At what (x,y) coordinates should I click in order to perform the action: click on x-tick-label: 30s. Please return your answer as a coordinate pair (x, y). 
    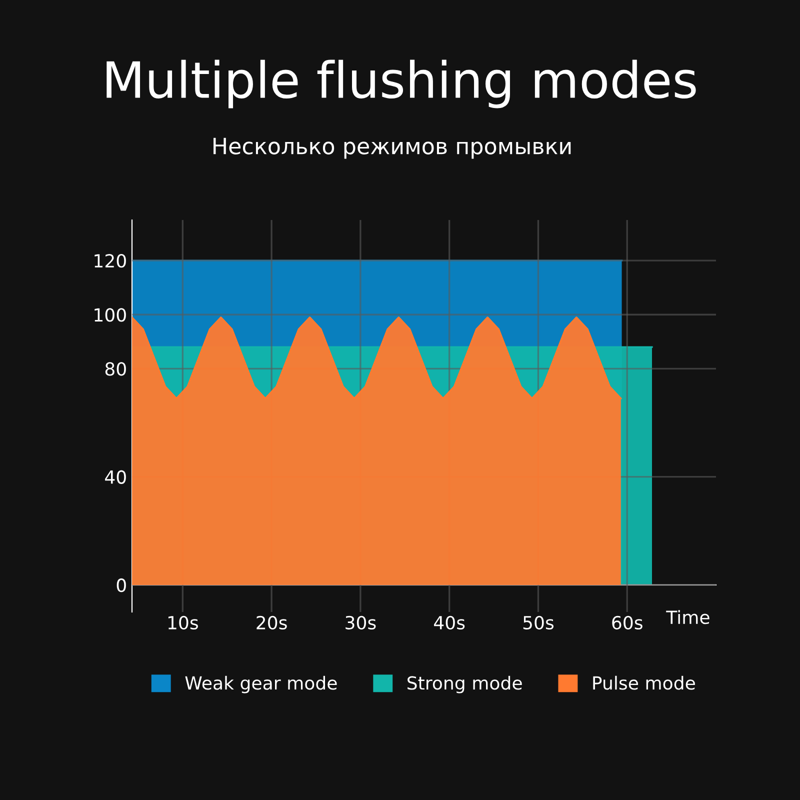
    Looking at the image, I should click on (361, 623).